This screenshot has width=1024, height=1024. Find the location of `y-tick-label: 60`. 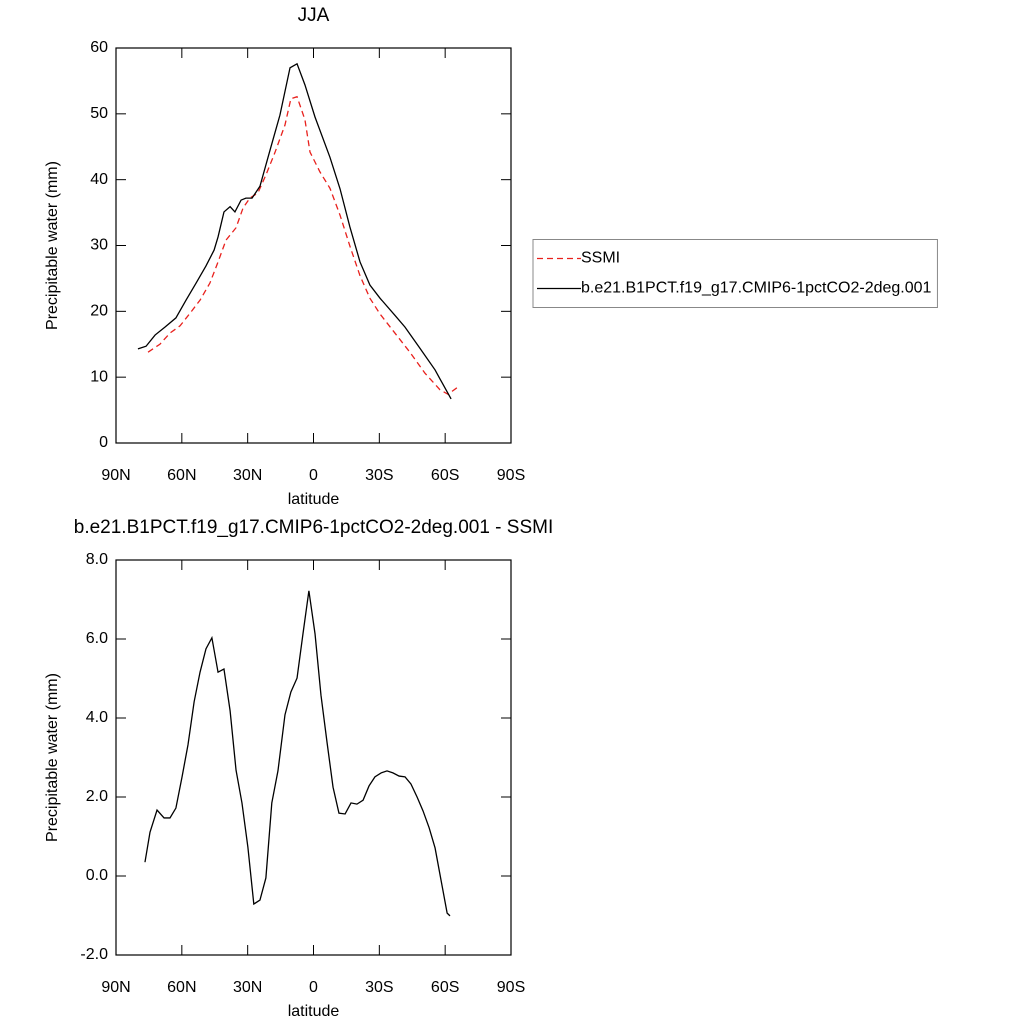

y-tick-label: 60 is located at coordinates (99, 47).